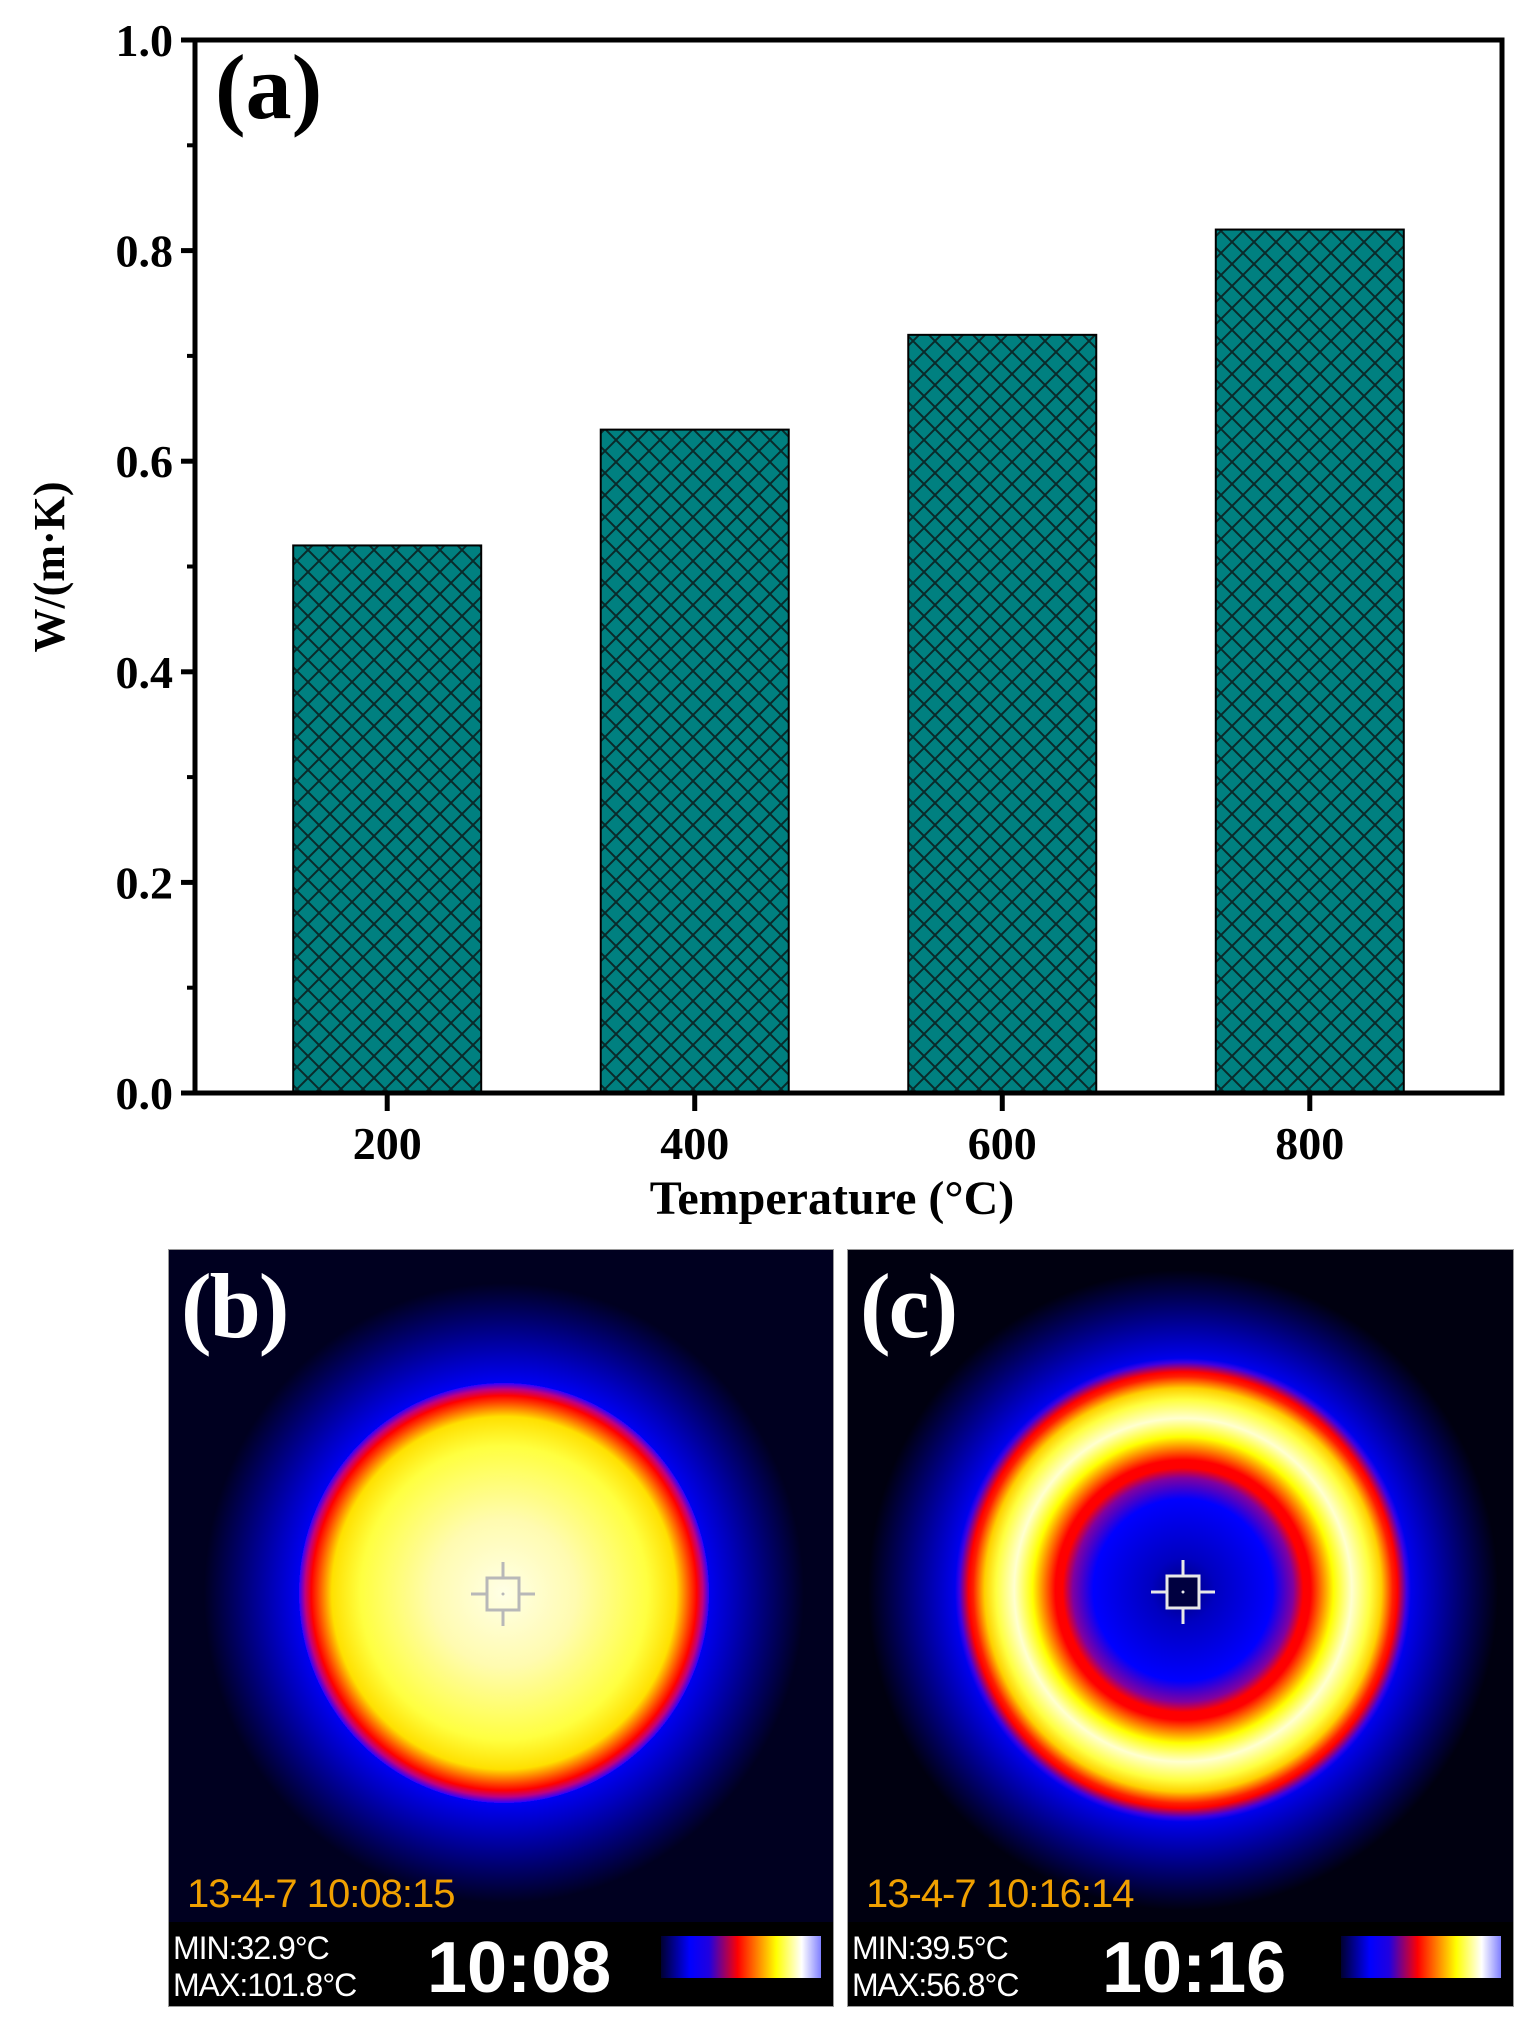  Describe the element at coordinates (848, 1131) in the screenshot. I see `x-axis-ticks: 200 400 600 800` at that location.